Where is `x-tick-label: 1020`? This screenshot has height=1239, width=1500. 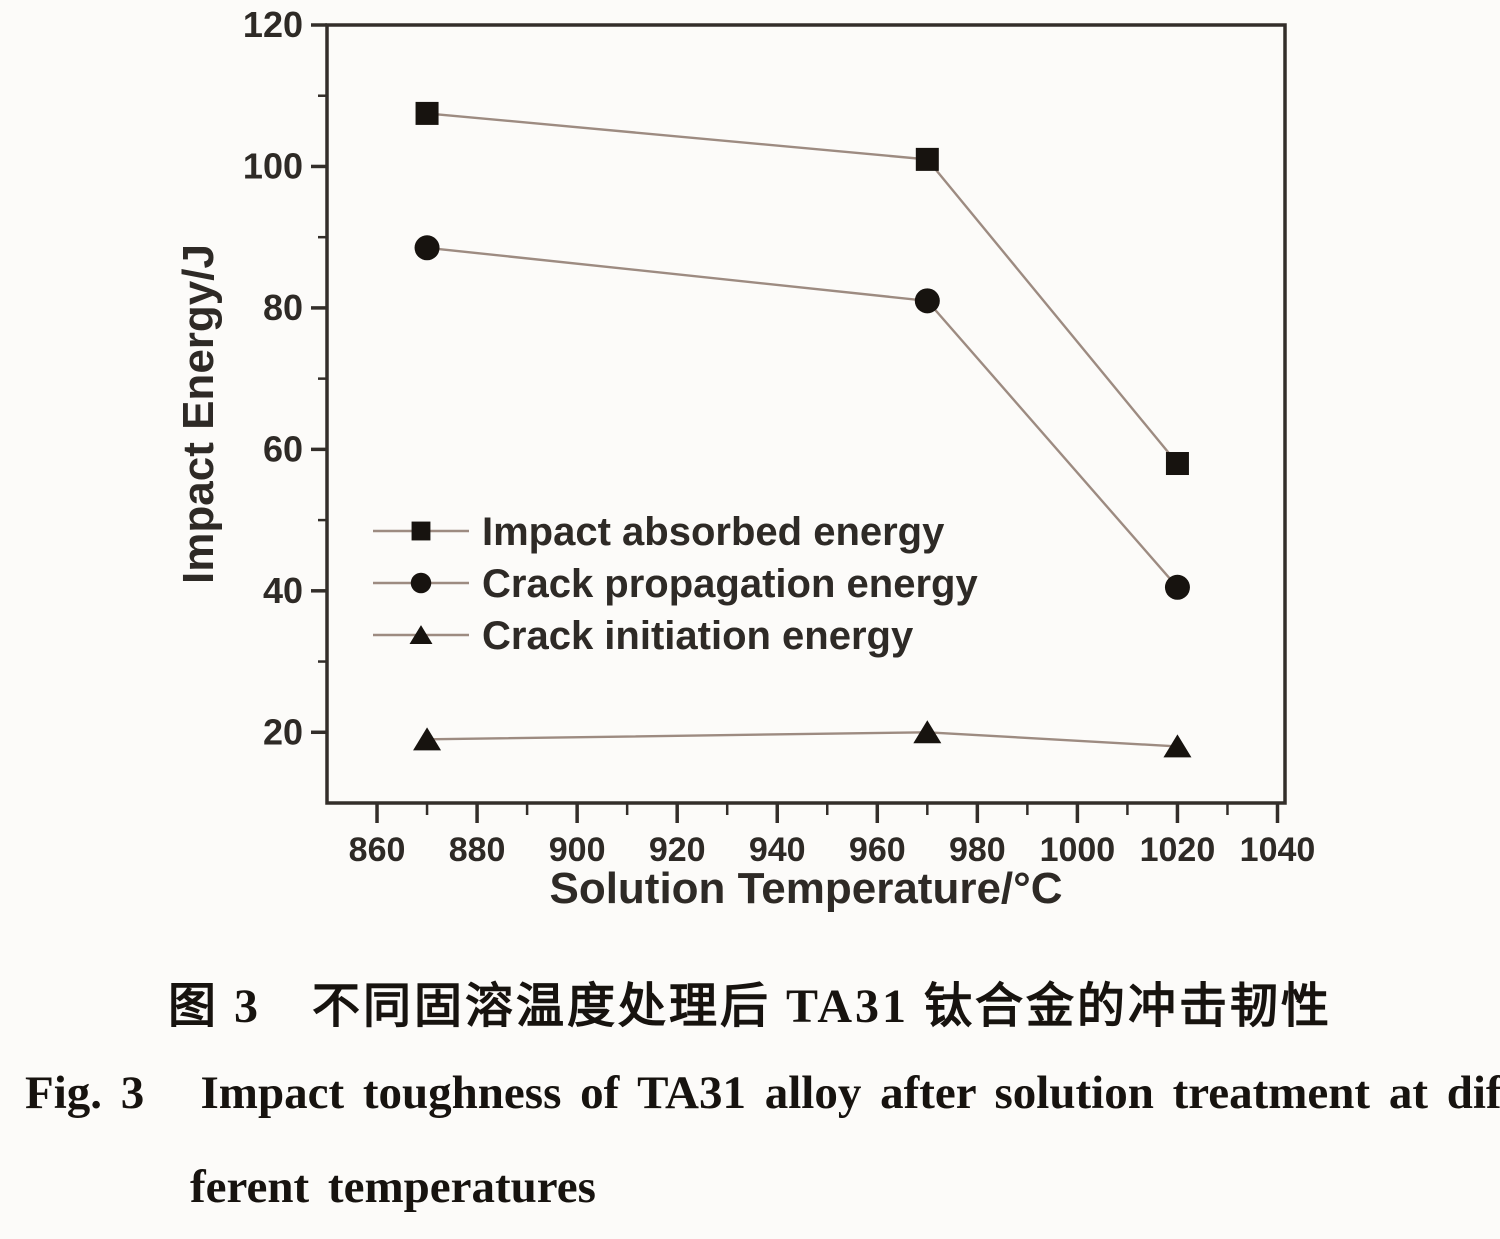
x-tick-label: 1020 is located at coordinates (1178, 850).